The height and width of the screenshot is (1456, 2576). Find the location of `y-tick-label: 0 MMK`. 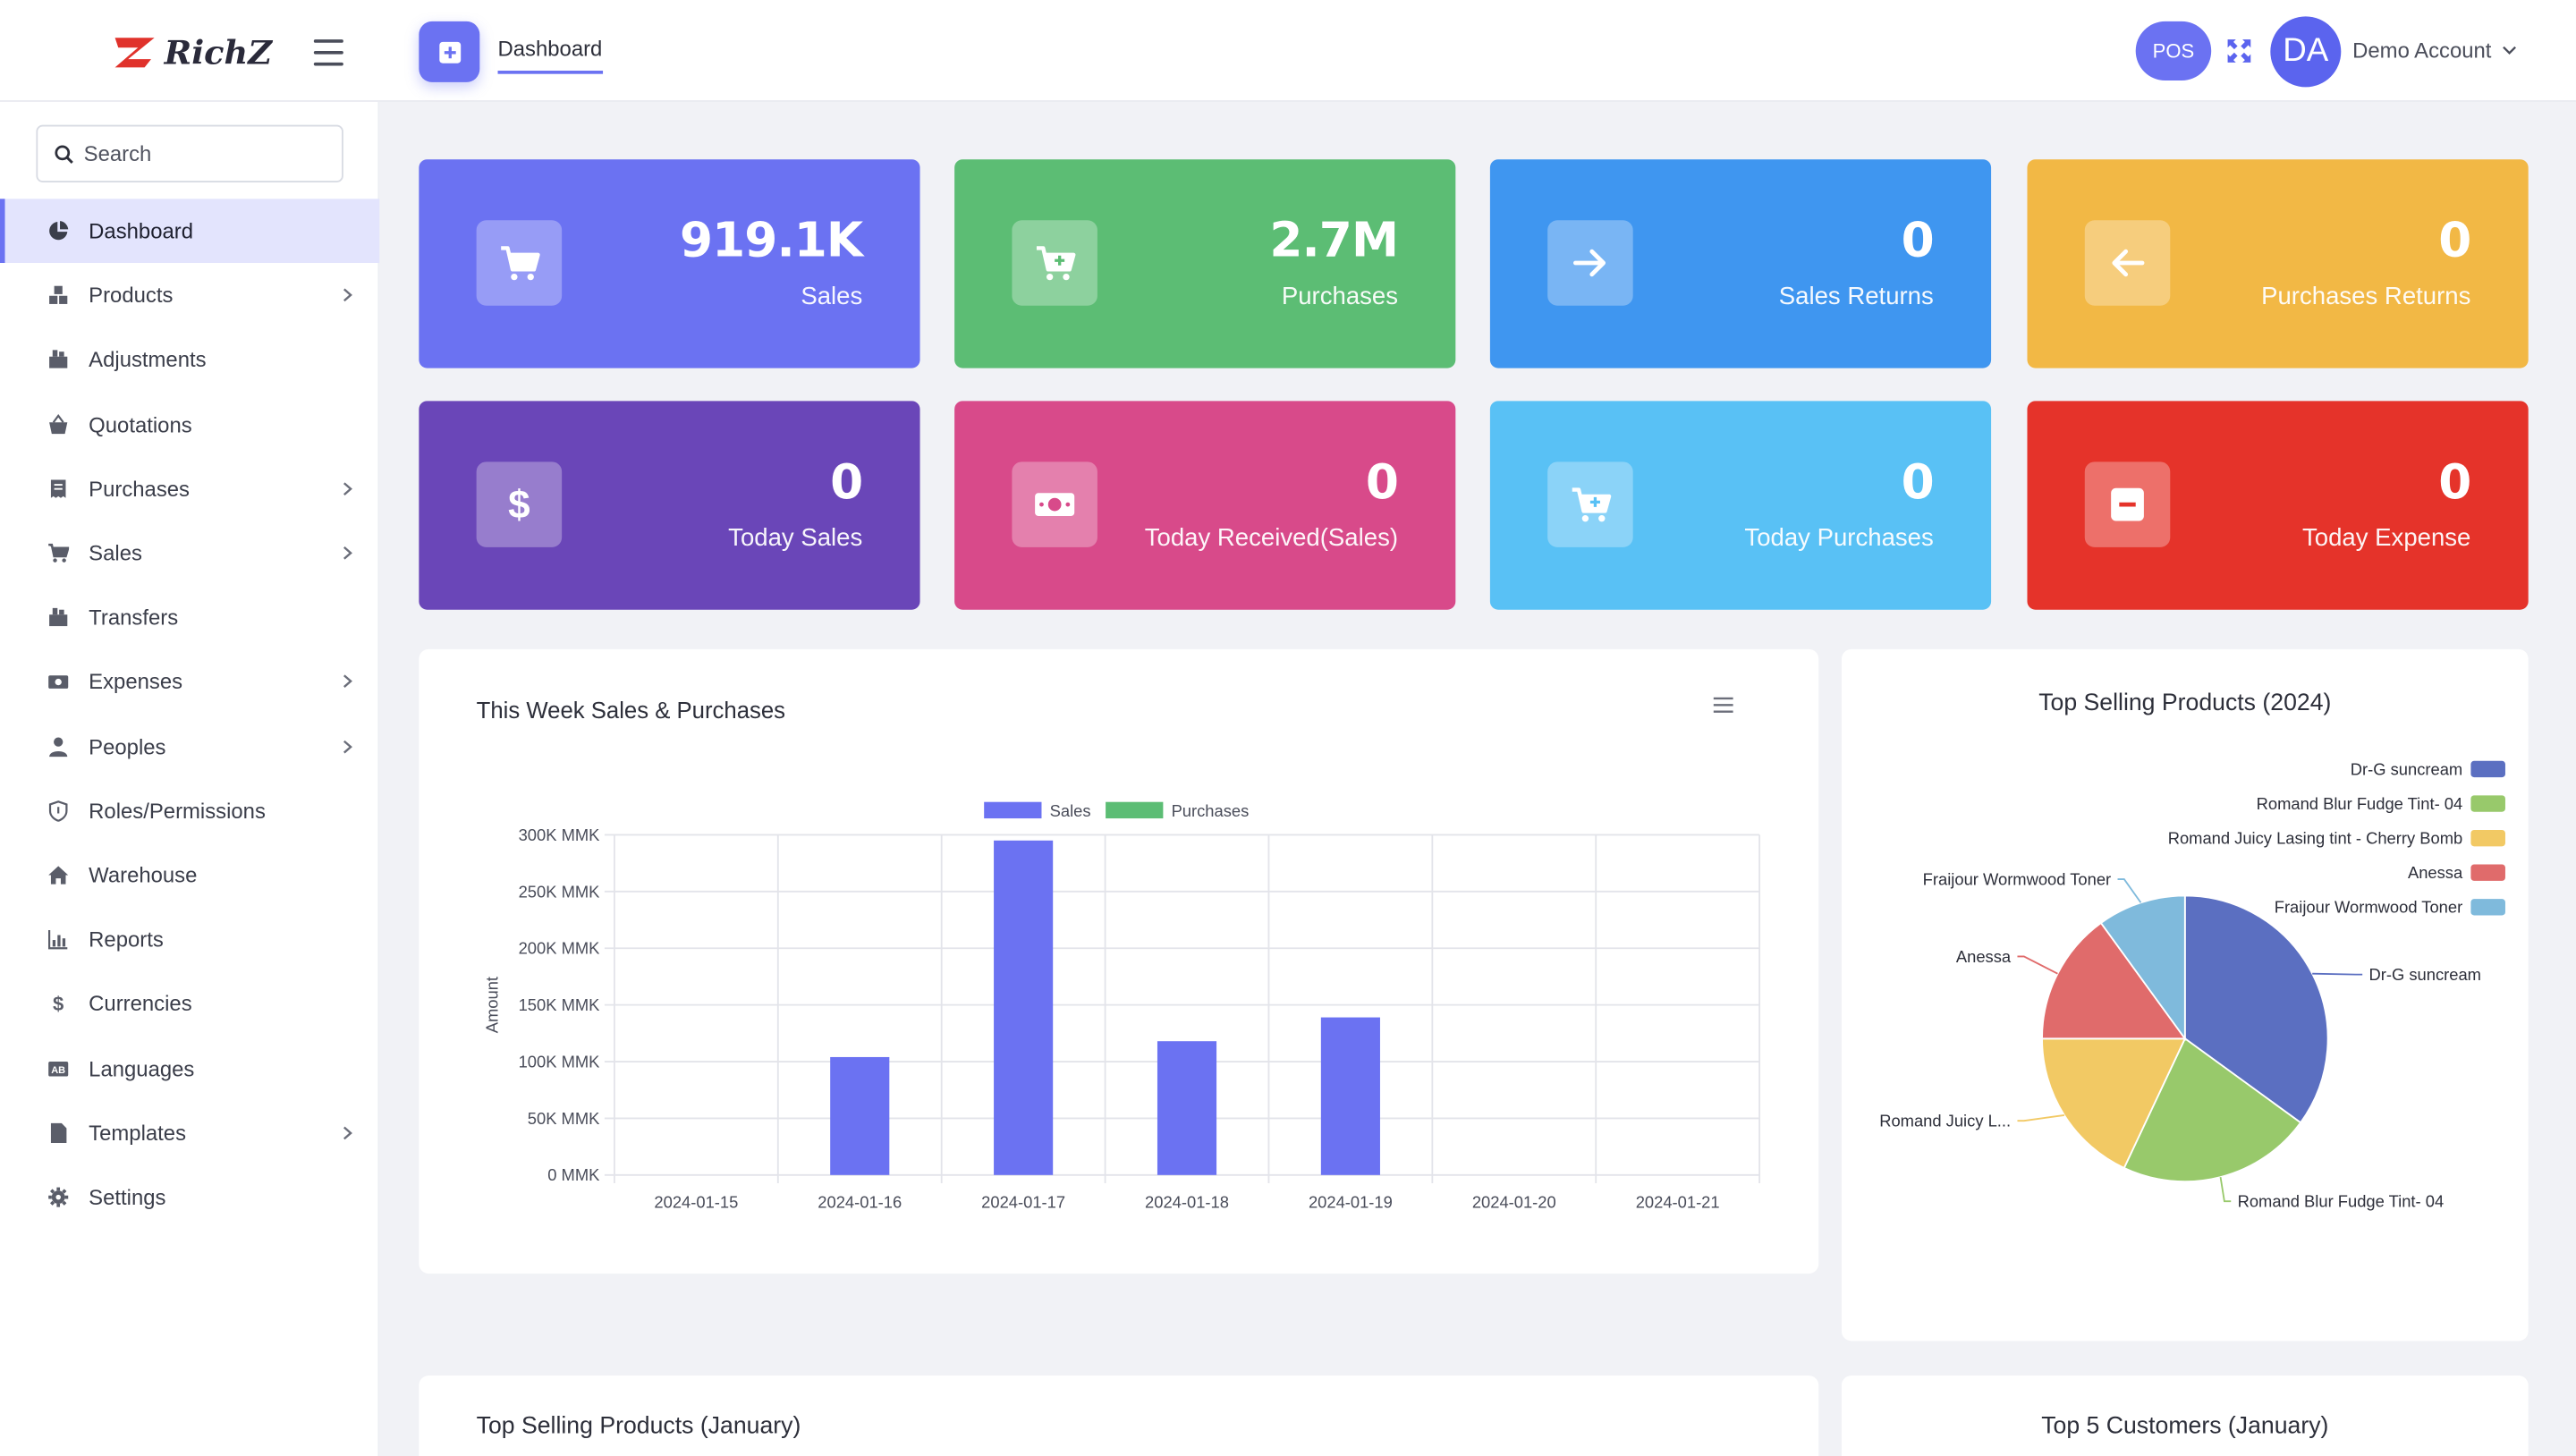

y-tick-label: 0 MMK is located at coordinates (573, 1174).